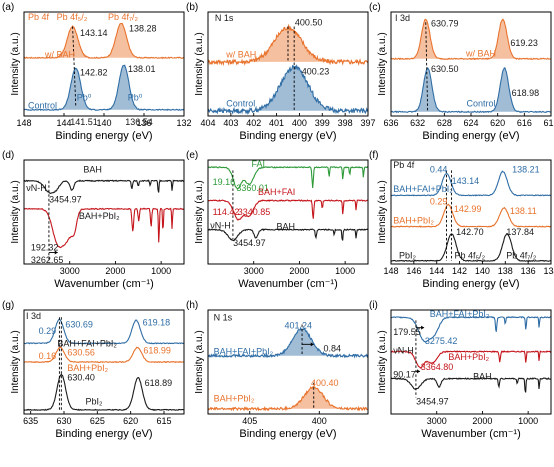 The width and height of the screenshot is (554, 467). I want to click on y-axis-label-g: Intensity (a.u.), so click(15, 361).